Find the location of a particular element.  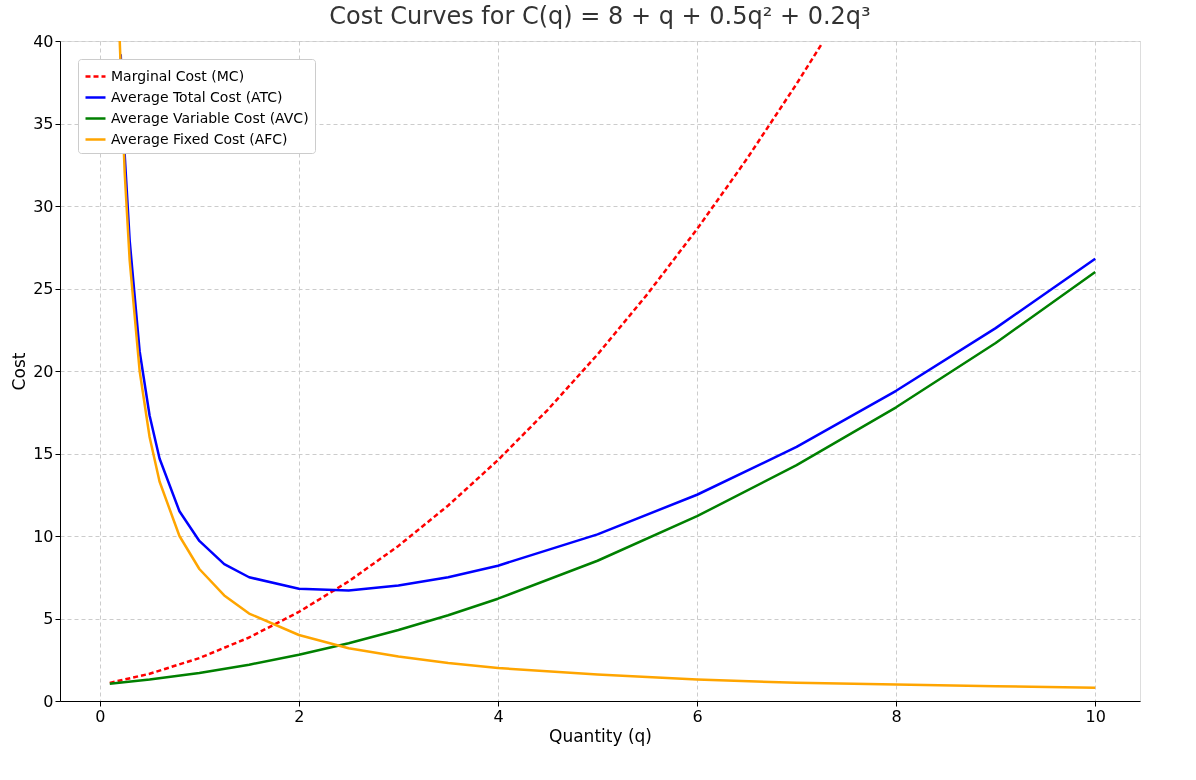

legend-label: Average Total Cost (ATC) is located at coordinates (197, 96).